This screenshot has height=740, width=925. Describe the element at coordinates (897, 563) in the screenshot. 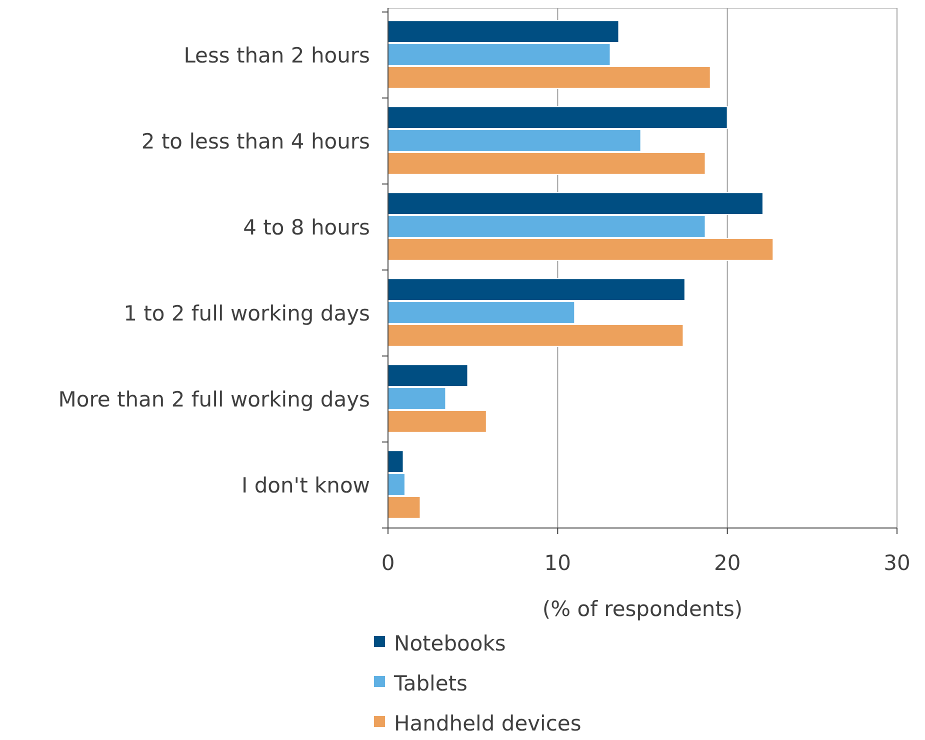

I see `x-tick-label: 30` at that location.